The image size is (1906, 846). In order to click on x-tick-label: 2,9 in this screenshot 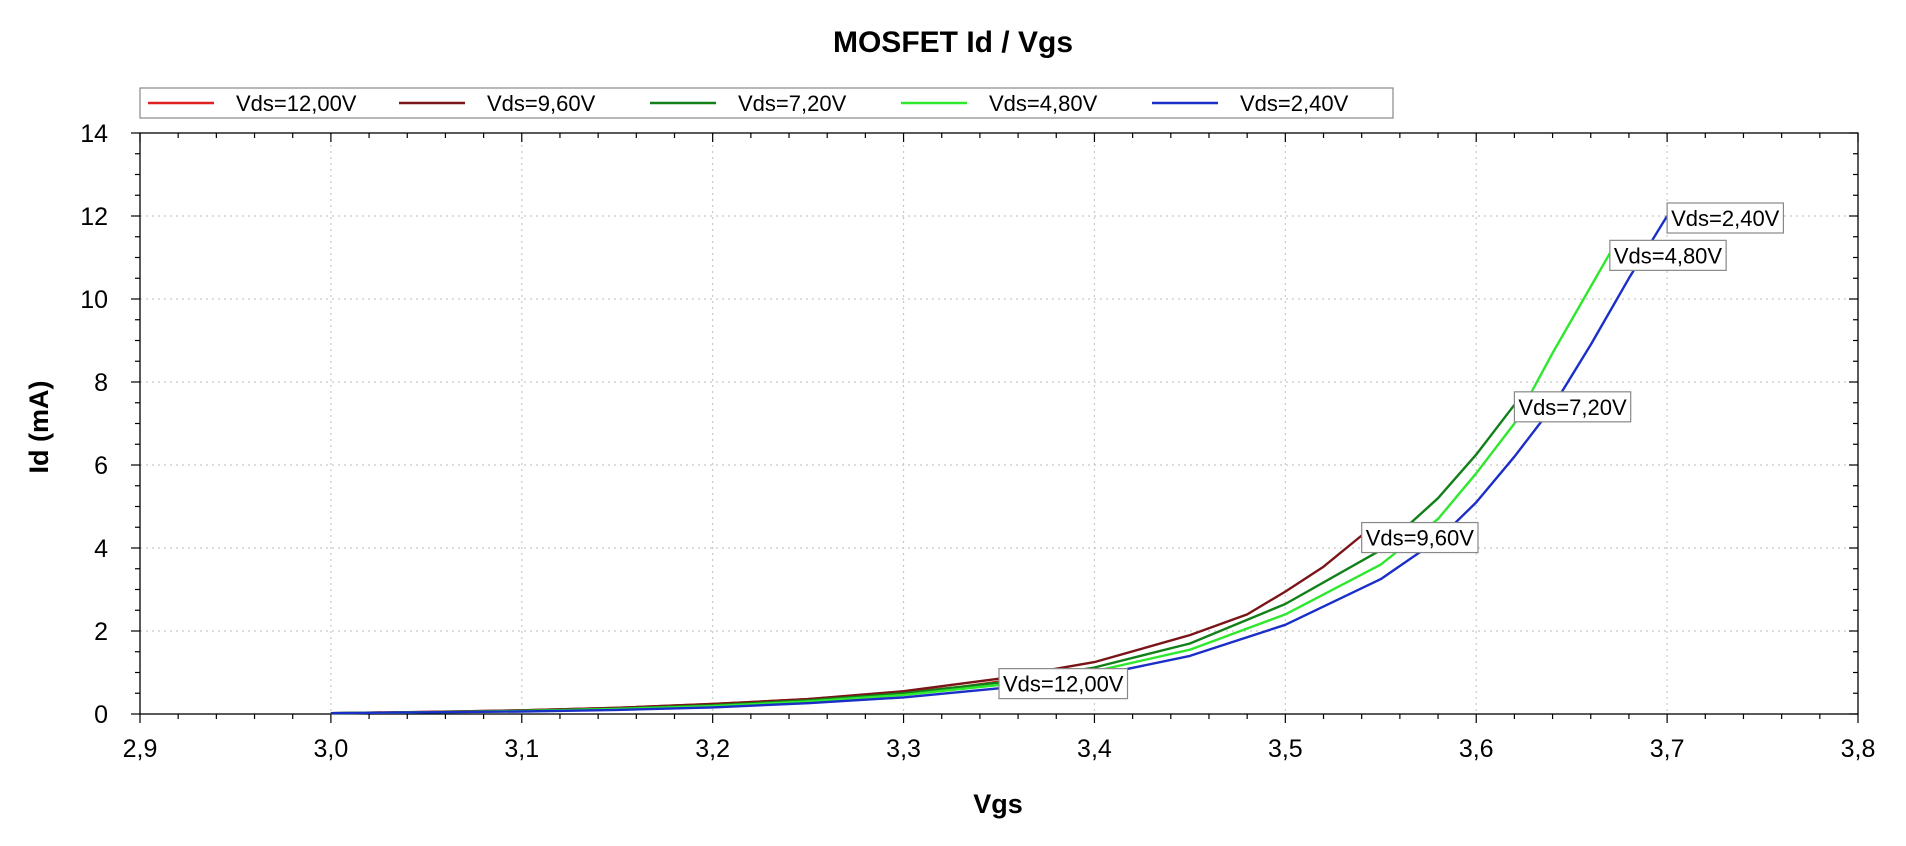, I will do `click(140, 749)`.